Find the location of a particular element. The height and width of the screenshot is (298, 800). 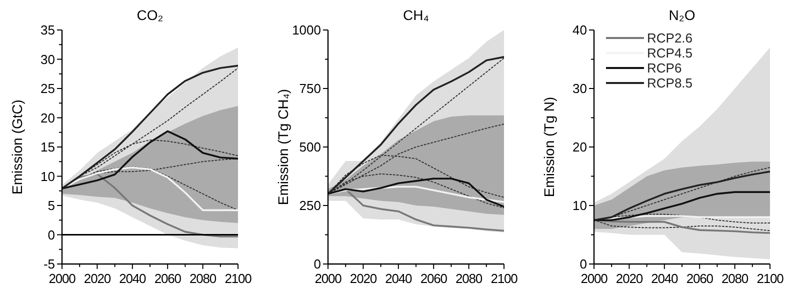

y-tick-label: 500 is located at coordinates (310, 147).